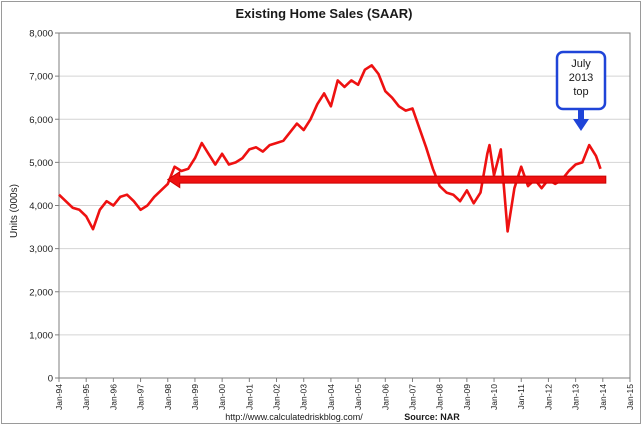 The width and height of the screenshot is (644, 427). I want to click on callout-text: 2013, so click(581, 78).